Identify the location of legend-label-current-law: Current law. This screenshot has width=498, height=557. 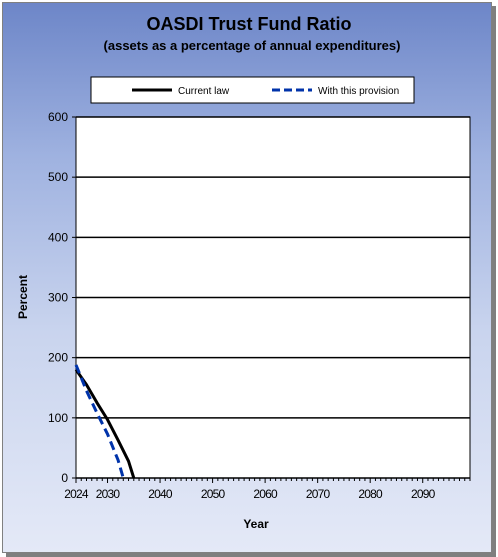
(204, 91).